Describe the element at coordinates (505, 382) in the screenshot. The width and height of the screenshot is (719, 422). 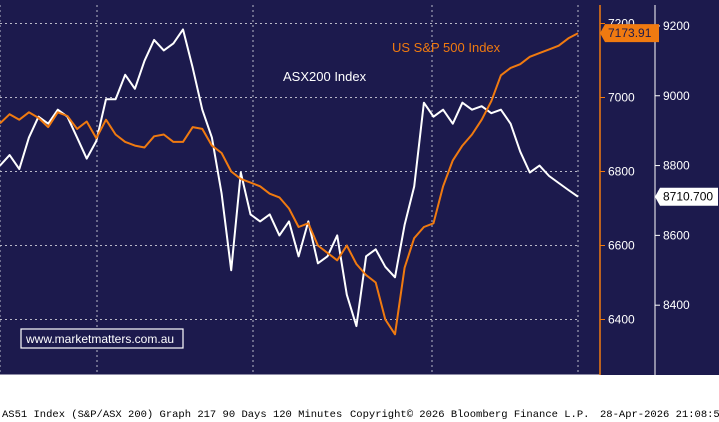
I see `x-tick-label: Apr` at that location.